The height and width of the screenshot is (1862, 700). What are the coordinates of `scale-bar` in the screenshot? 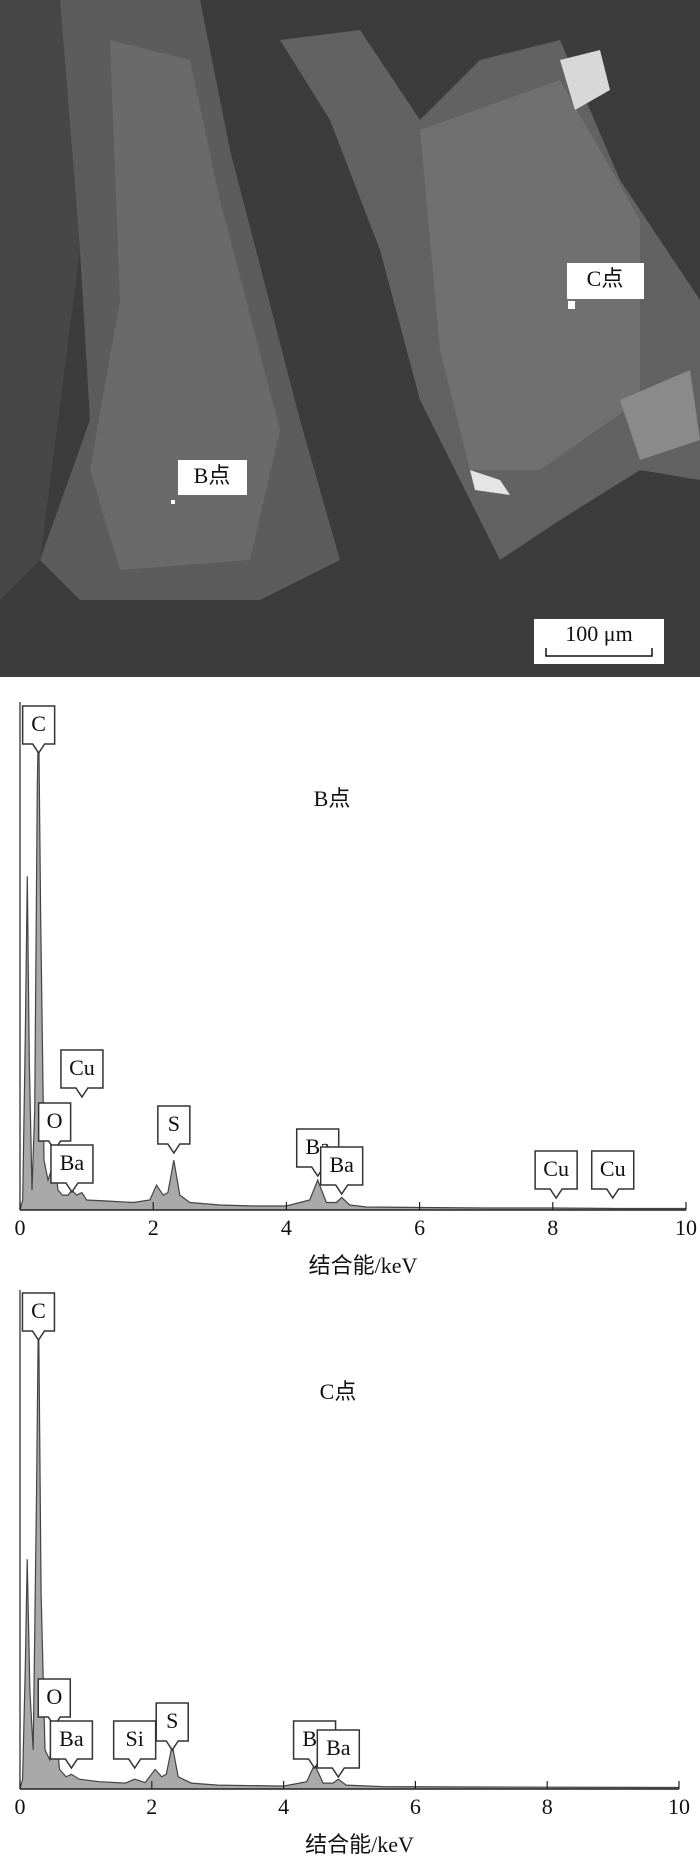 It's located at (599, 652).